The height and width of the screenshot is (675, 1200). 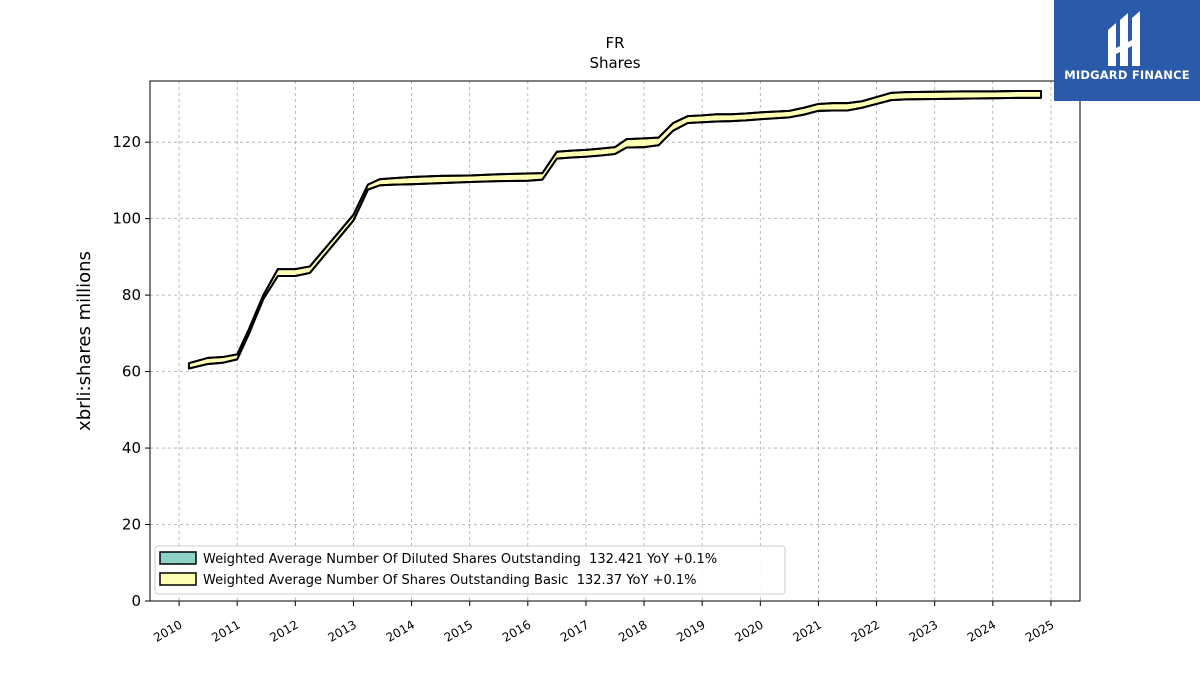 I want to click on x-tick-label: 2020, so click(x=748, y=630).